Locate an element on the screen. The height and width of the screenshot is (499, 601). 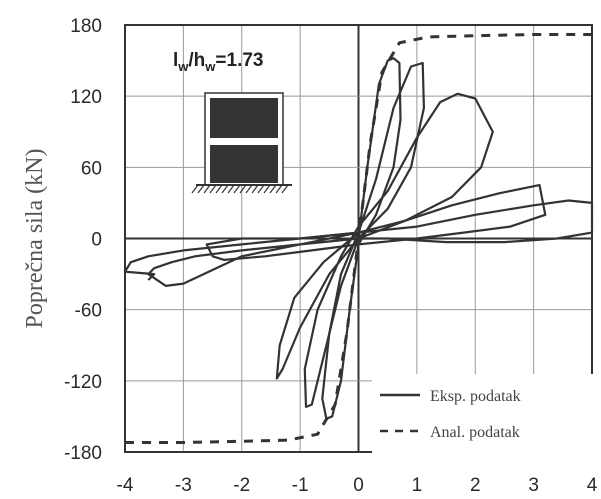
anno-suffix: =1.73 is located at coordinates (239, 60).